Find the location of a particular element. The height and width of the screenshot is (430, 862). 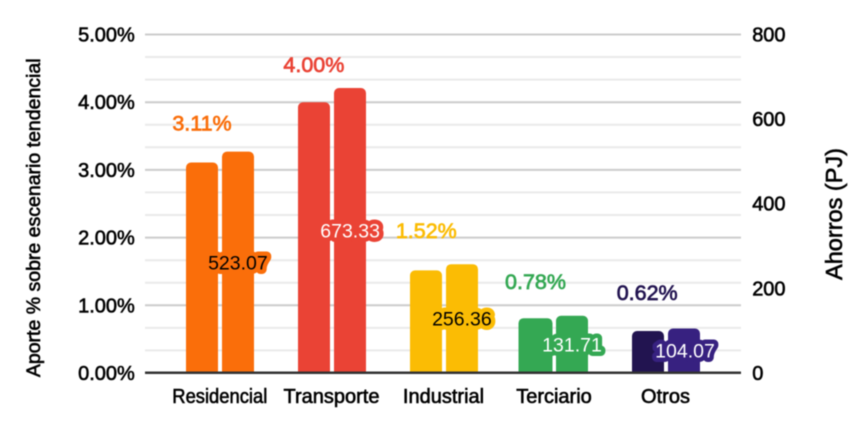

svg-text: 673.33 is located at coordinates (350, 231).